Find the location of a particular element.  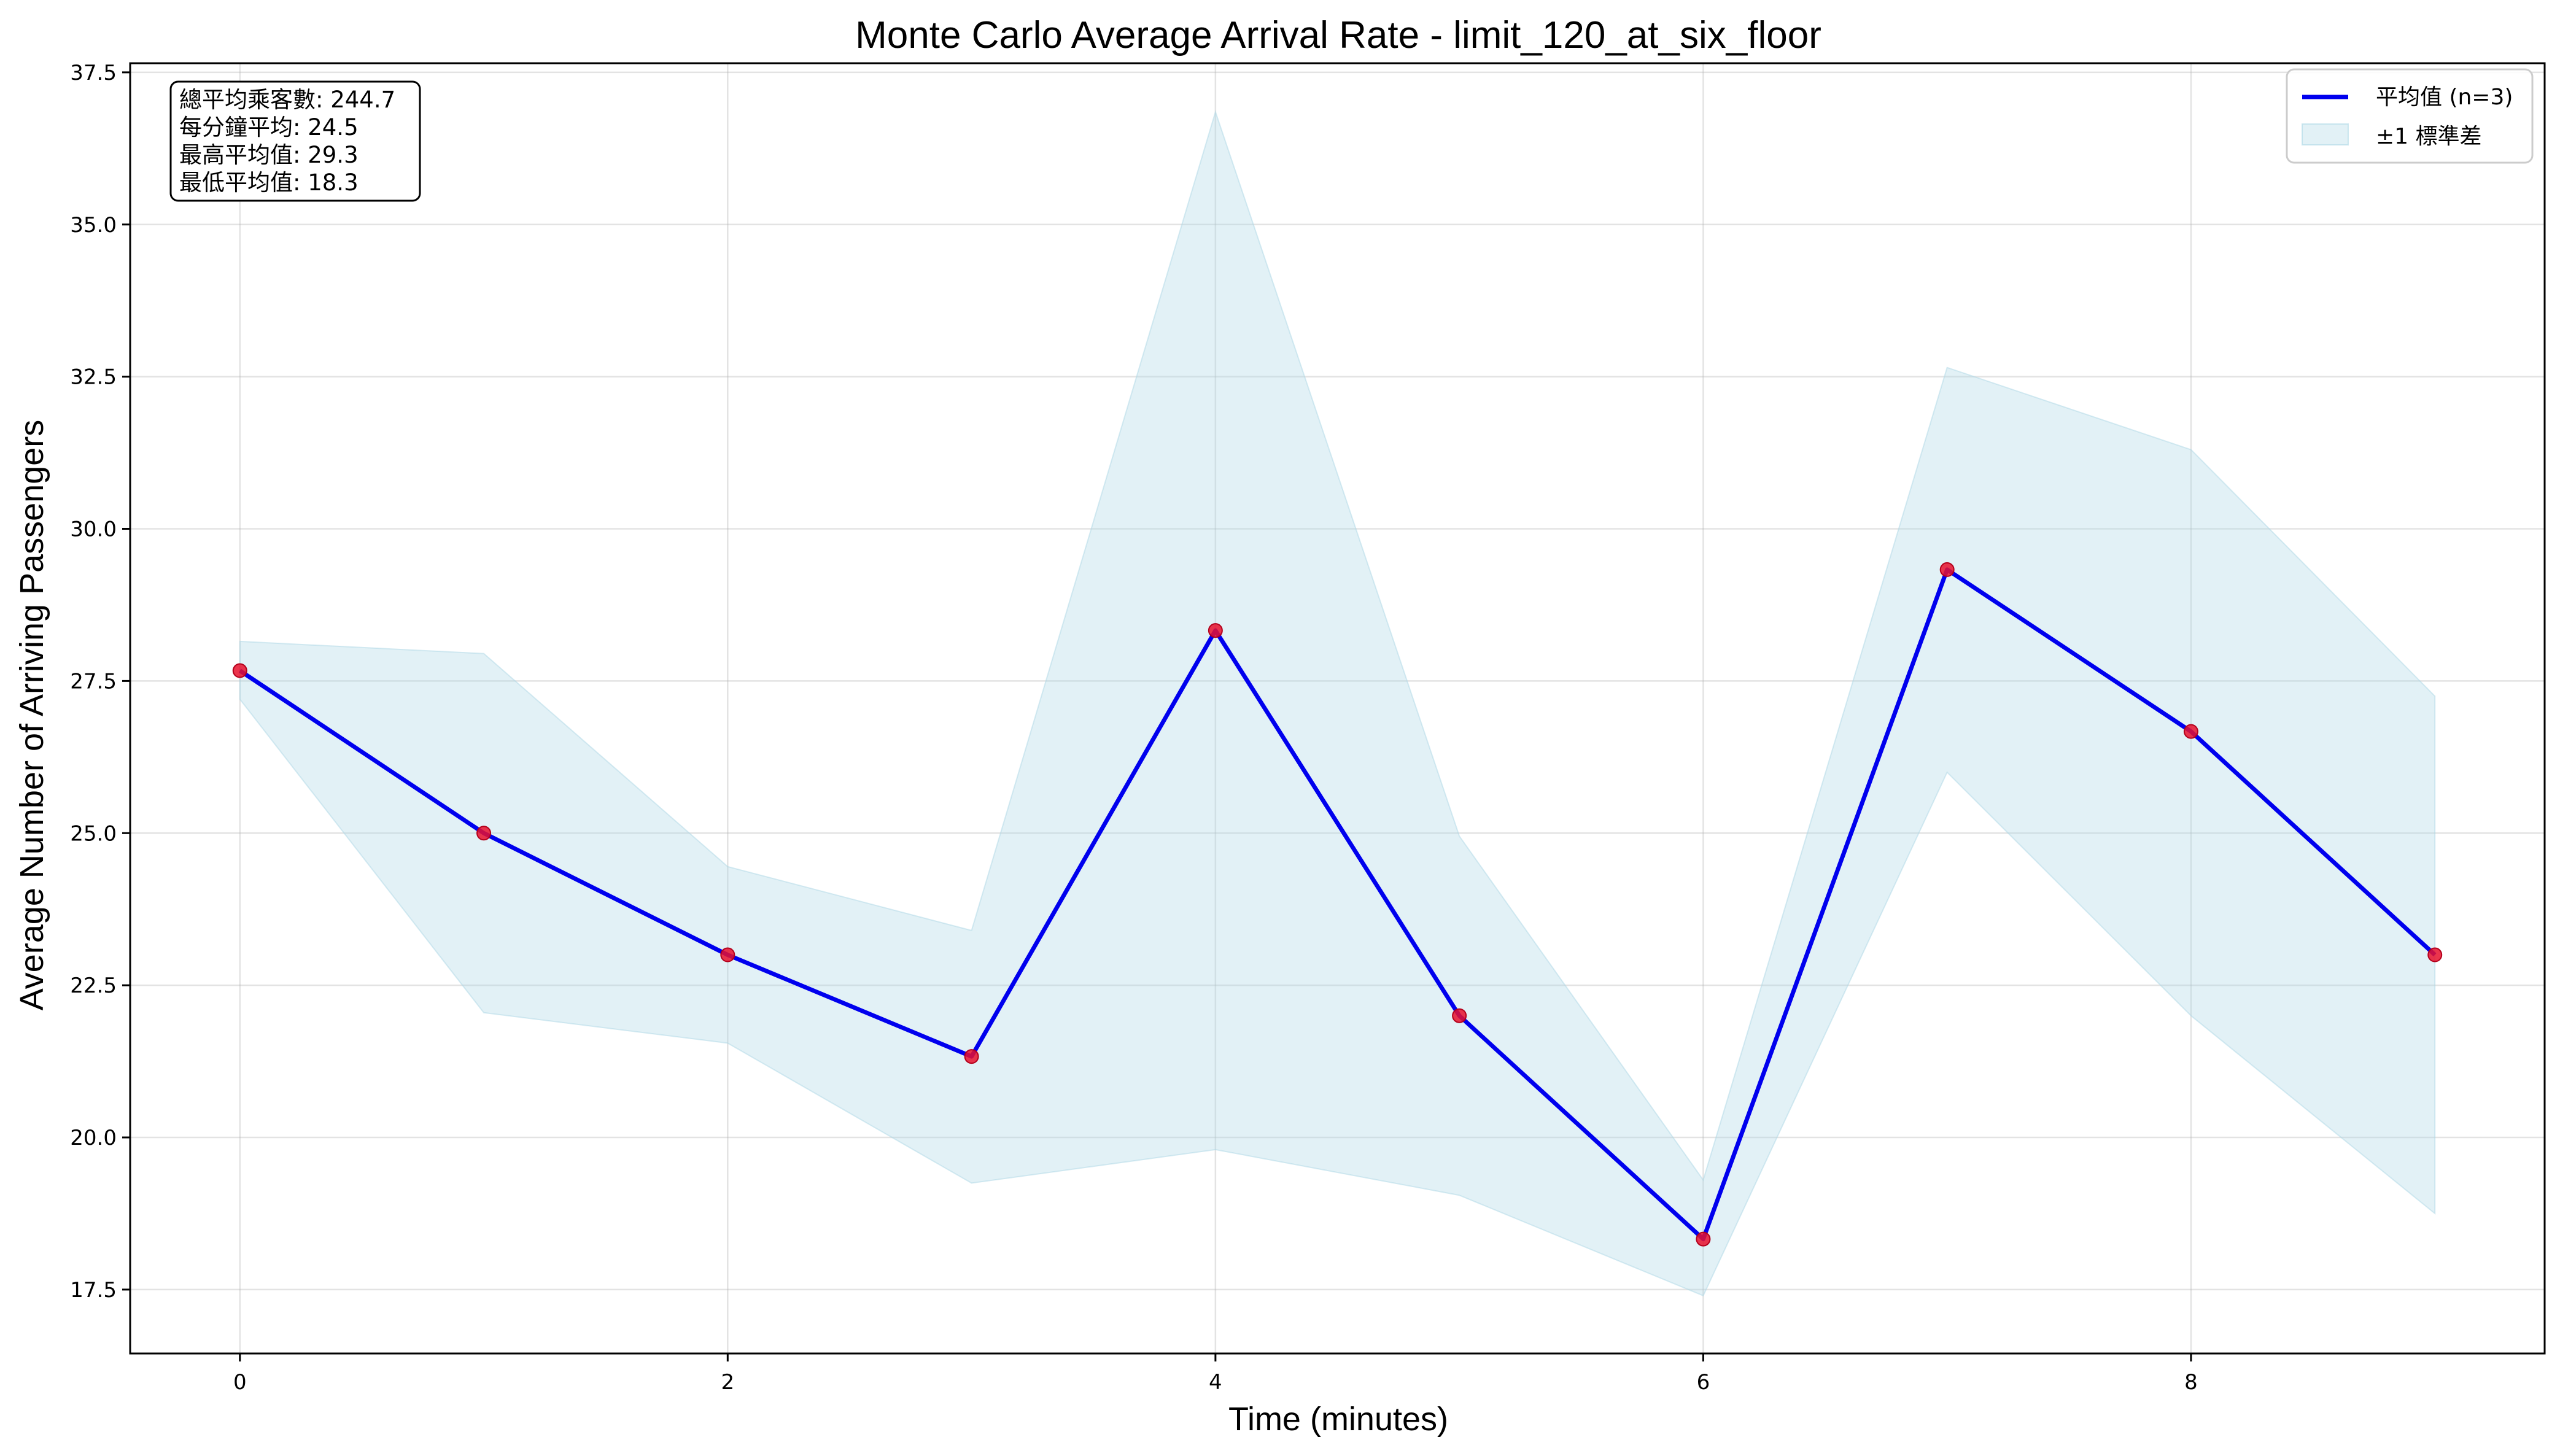

y-tick-label-1: 20.0 is located at coordinates (93, 1138).